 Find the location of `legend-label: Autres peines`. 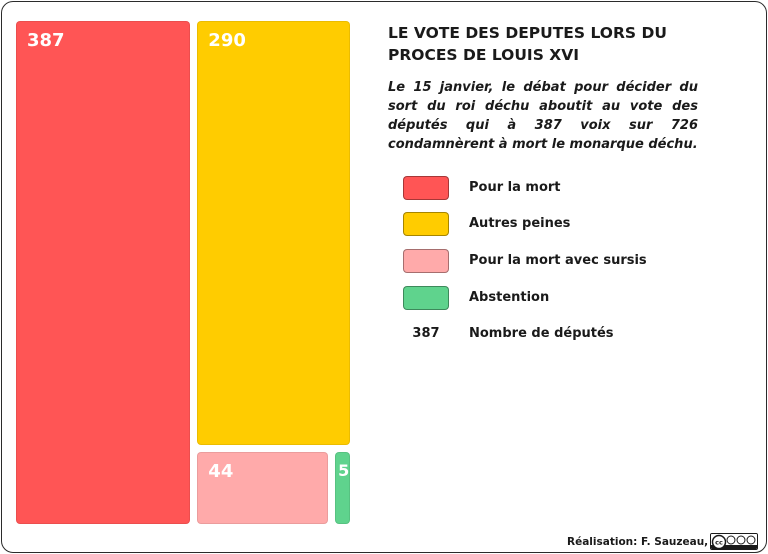

legend-label: Autres peines is located at coordinates (520, 223).